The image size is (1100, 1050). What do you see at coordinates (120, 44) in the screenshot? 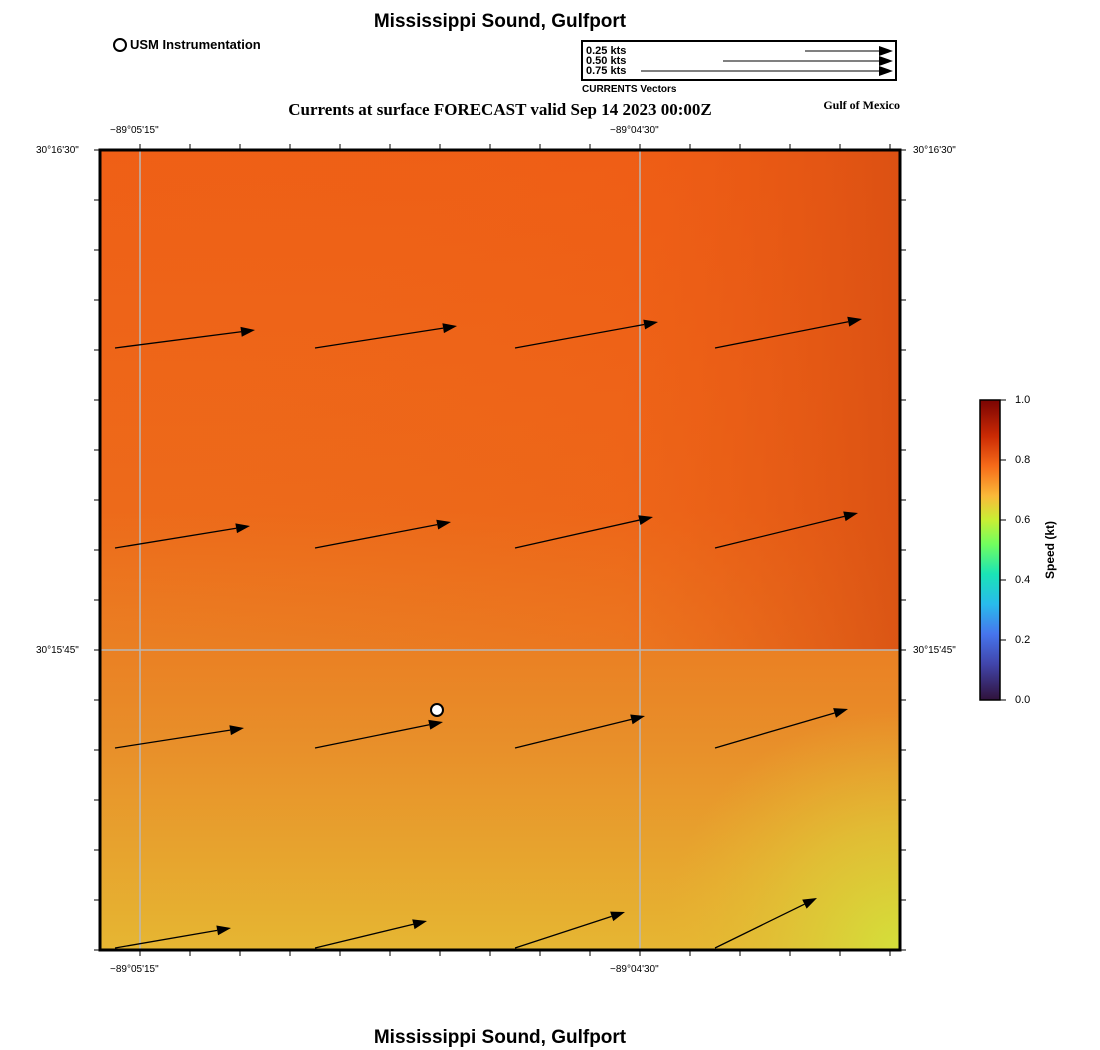
I see `station-circle-icon` at bounding box center [120, 44].